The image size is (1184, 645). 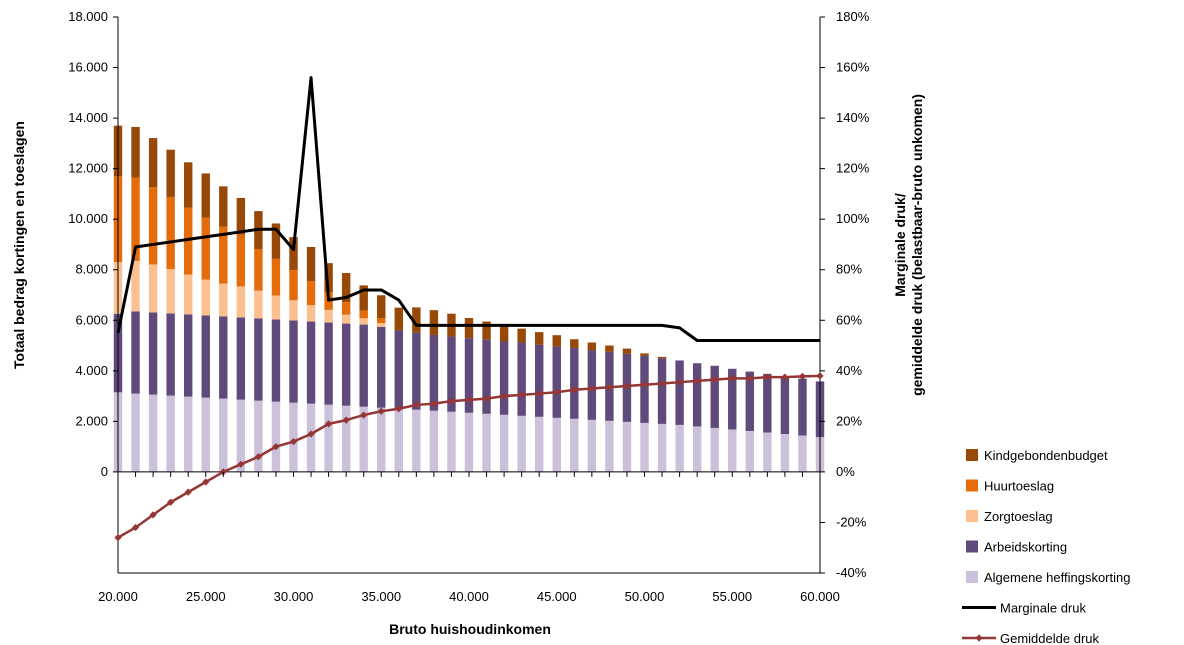 I want to click on y-tick-label: 14.000, so click(x=88, y=117).